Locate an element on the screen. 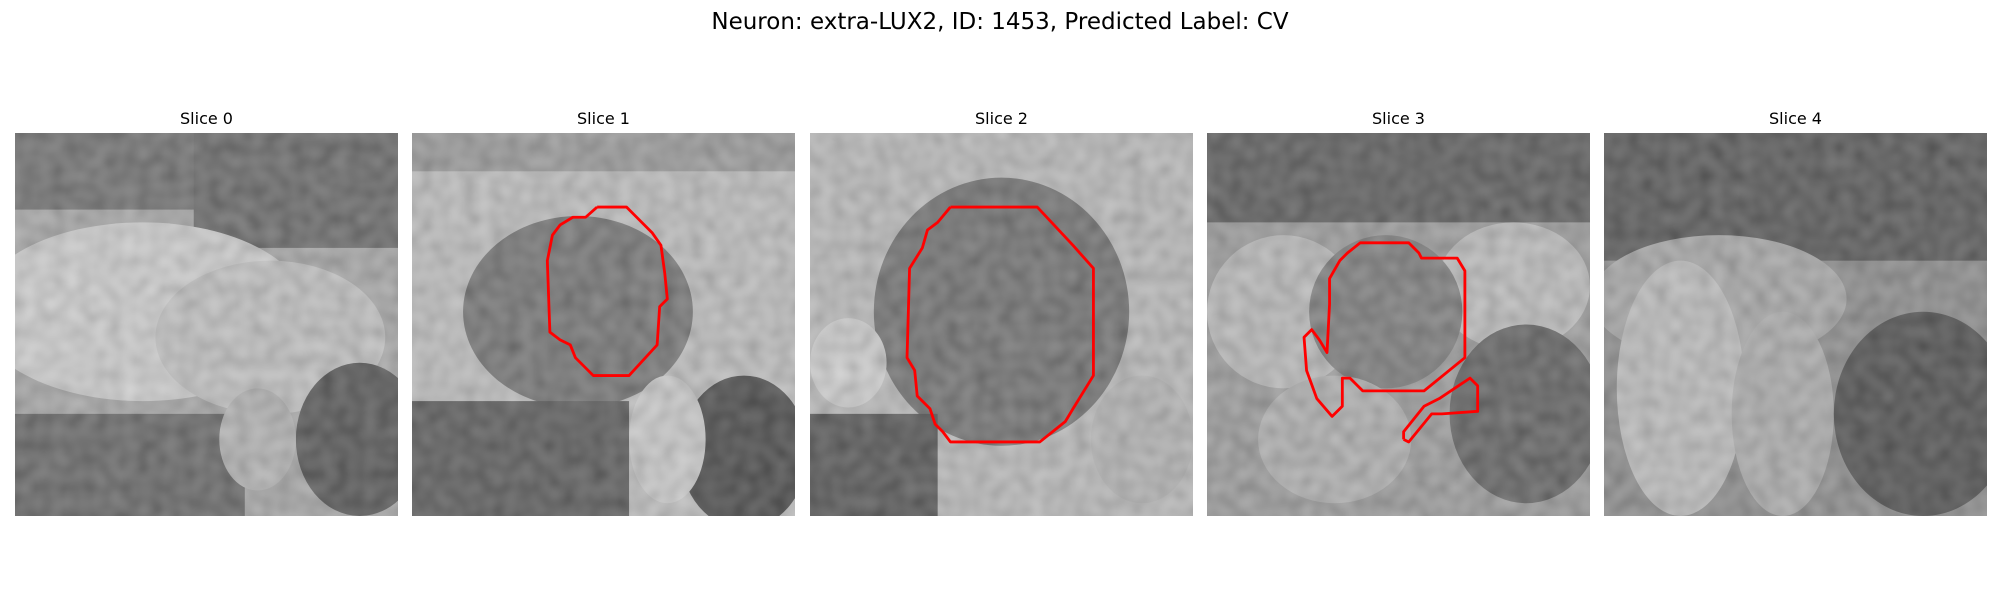  slice-panel-1: Slice 1 is located at coordinates (603, 316).